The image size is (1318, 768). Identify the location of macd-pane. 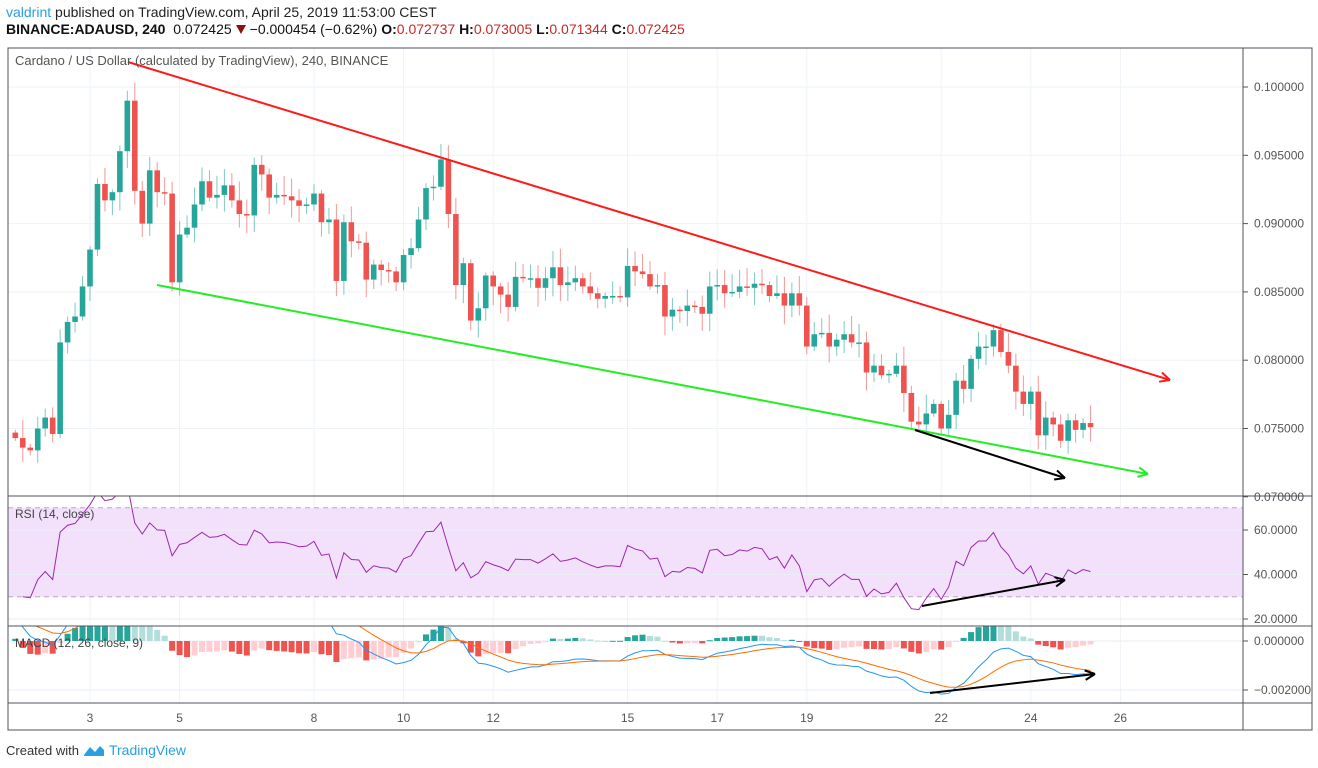
(553, 660).